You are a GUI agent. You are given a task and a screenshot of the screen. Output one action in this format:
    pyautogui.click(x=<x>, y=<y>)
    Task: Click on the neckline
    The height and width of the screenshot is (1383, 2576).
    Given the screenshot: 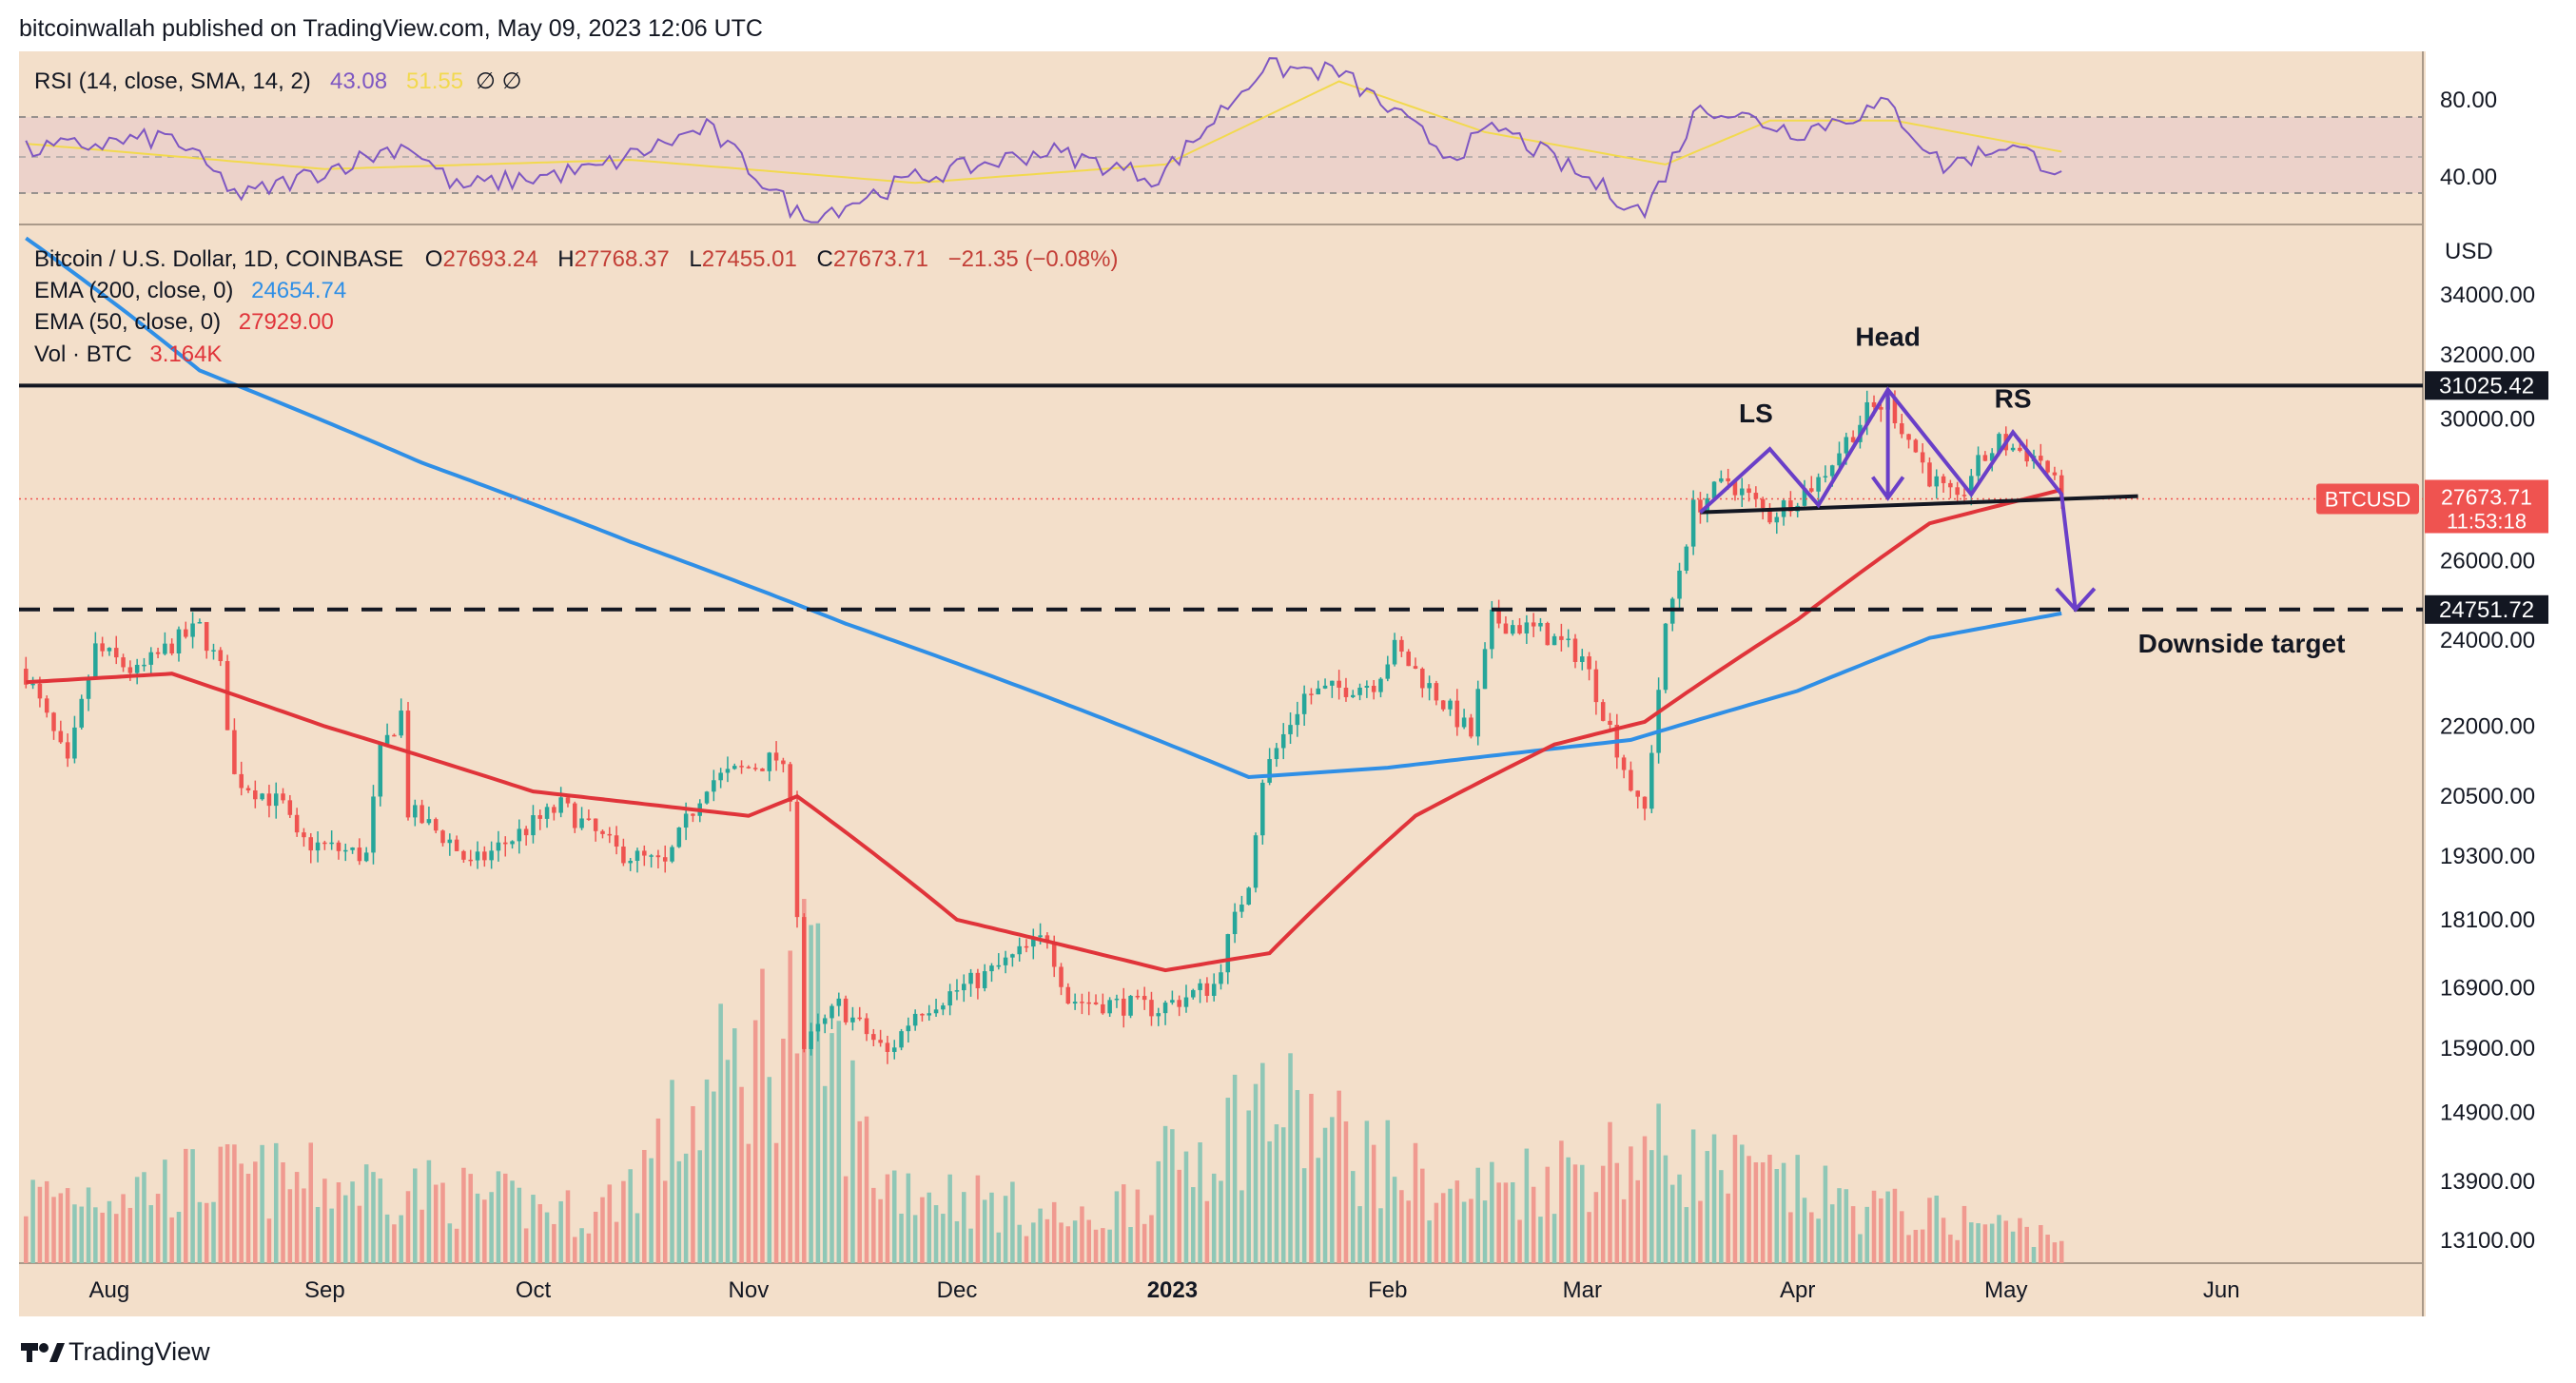 What is the action you would take?
    pyautogui.click(x=1919, y=505)
    